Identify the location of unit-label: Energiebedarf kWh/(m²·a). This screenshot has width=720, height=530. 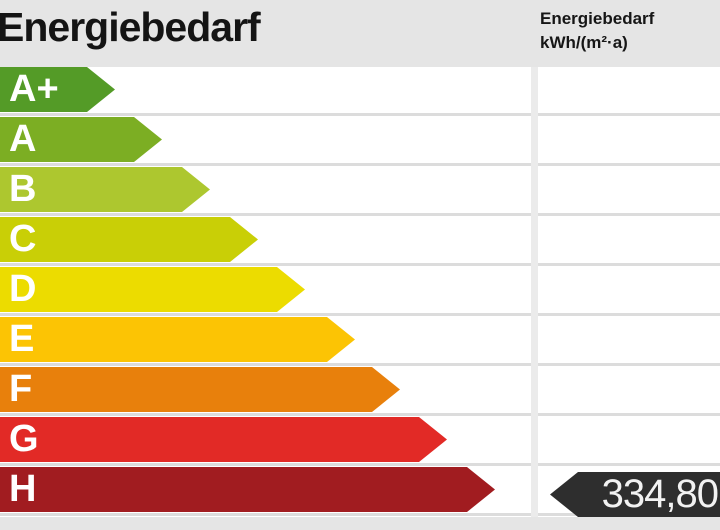
(597, 31).